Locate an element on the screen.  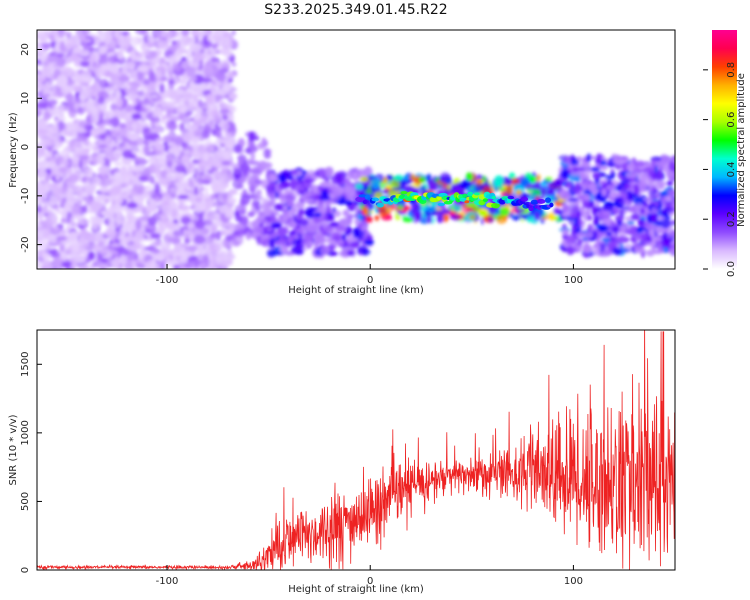
colorbar-label: Normalized spectral amplitude is located at coordinates (741, 150).